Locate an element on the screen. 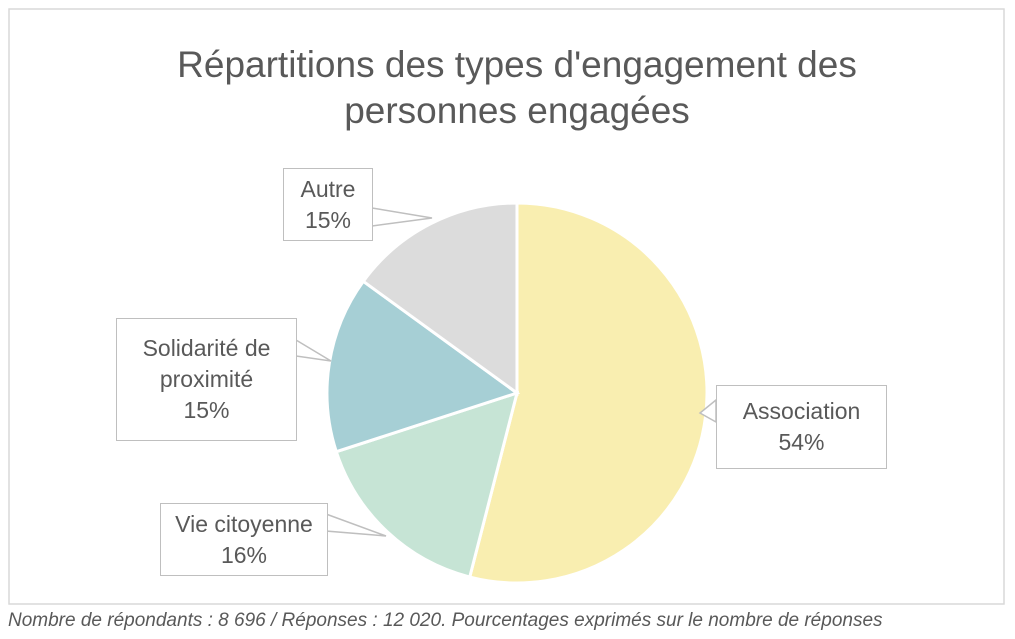  slice-label: Vie citoyenne is located at coordinates (244, 523).